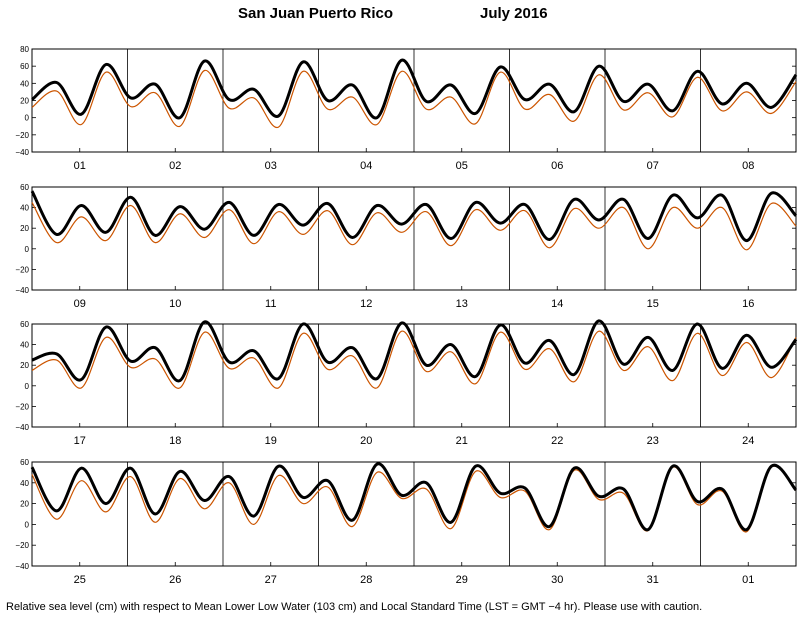  Describe the element at coordinates (557, 580) in the screenshot. I see `day-label: 30` at that location.